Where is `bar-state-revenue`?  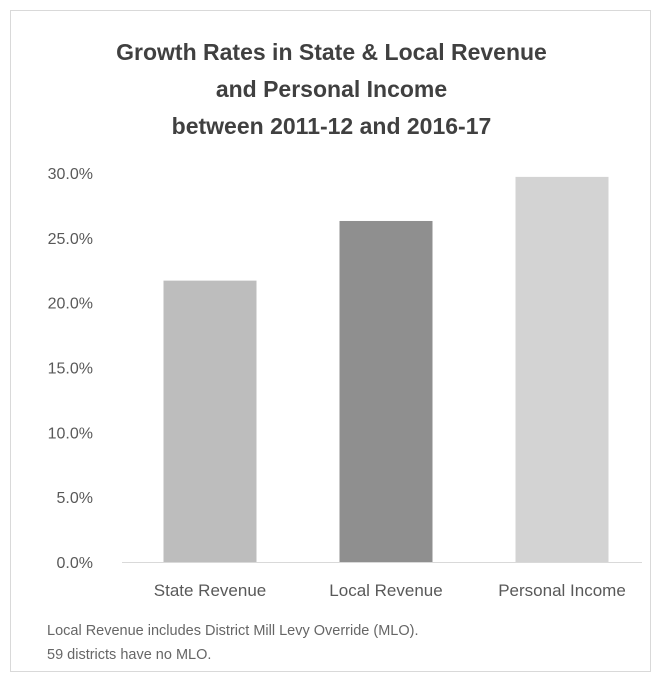 bar-state-revenue is located at coordinates (210, 421).